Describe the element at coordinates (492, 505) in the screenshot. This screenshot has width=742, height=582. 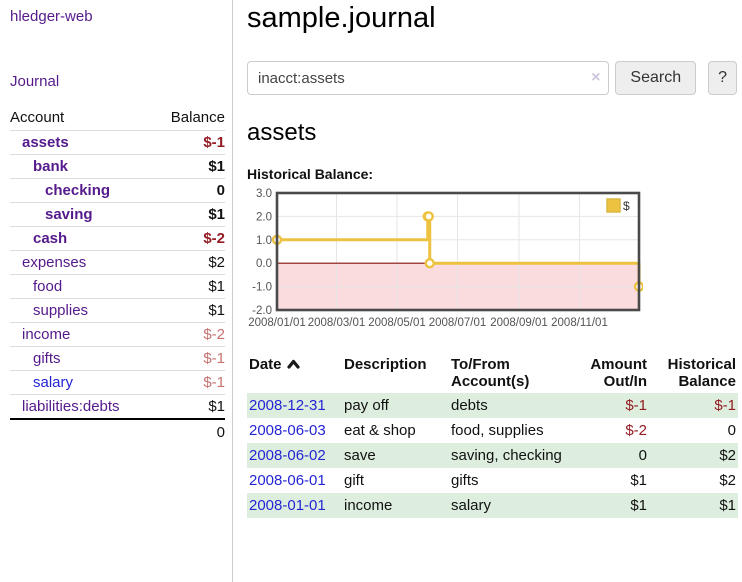
I see `register-row: 2008-01-01 income salary $1 $1` at that location.